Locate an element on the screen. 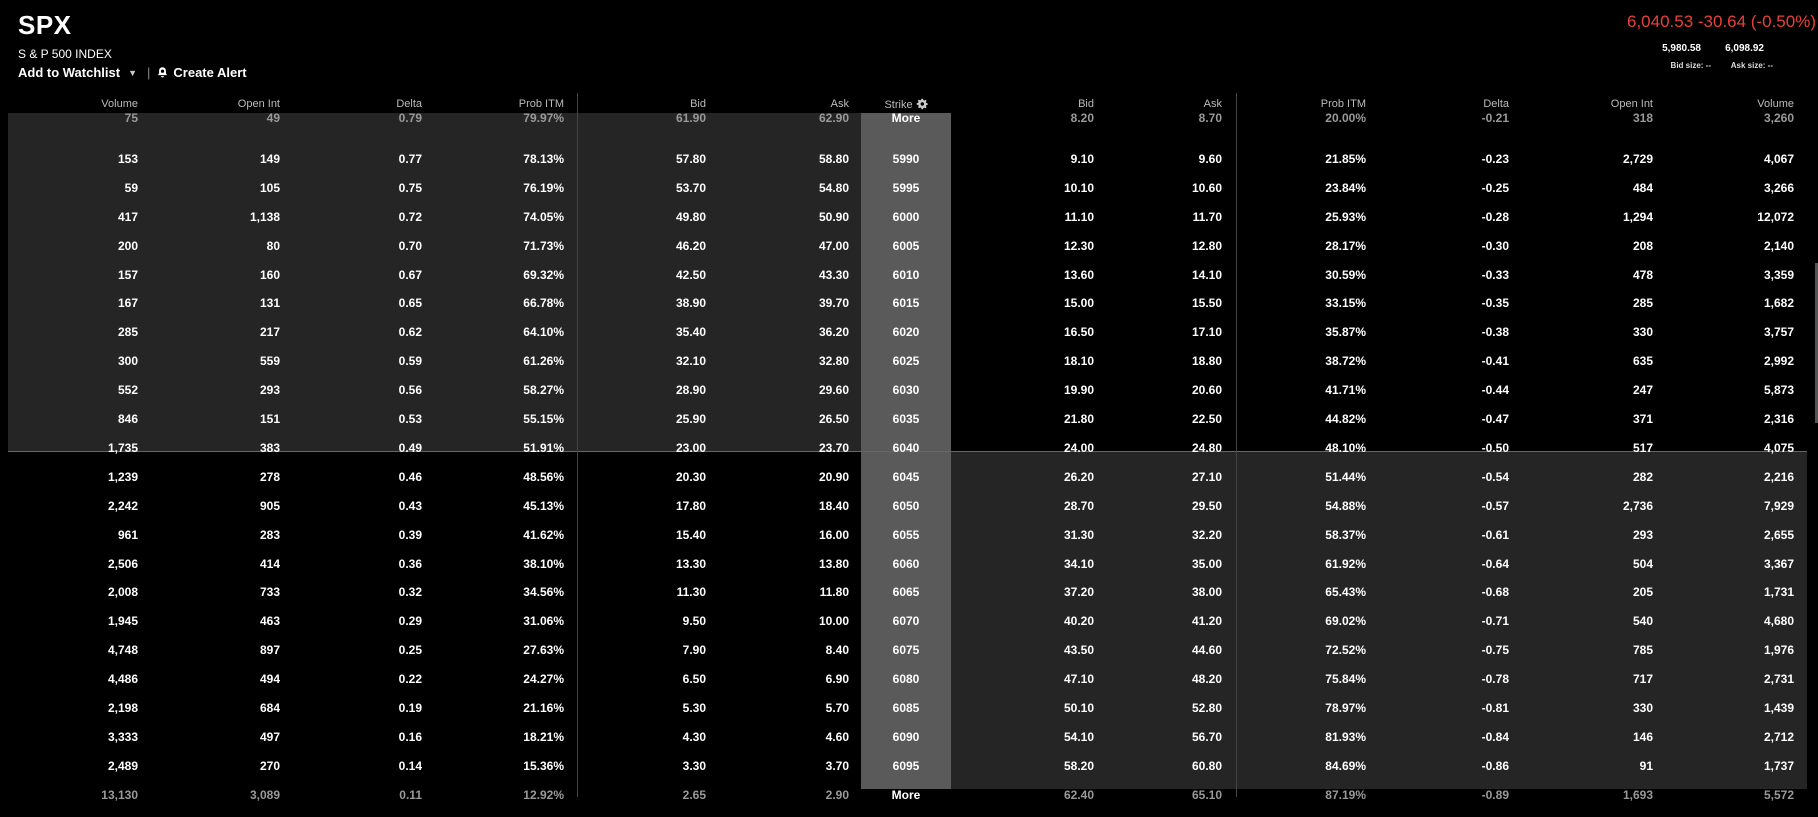 Image resolution: width=1818 pixels, height=817 pixels. put-bid-cell: 16.50 is located at coordinates (1078, 332).